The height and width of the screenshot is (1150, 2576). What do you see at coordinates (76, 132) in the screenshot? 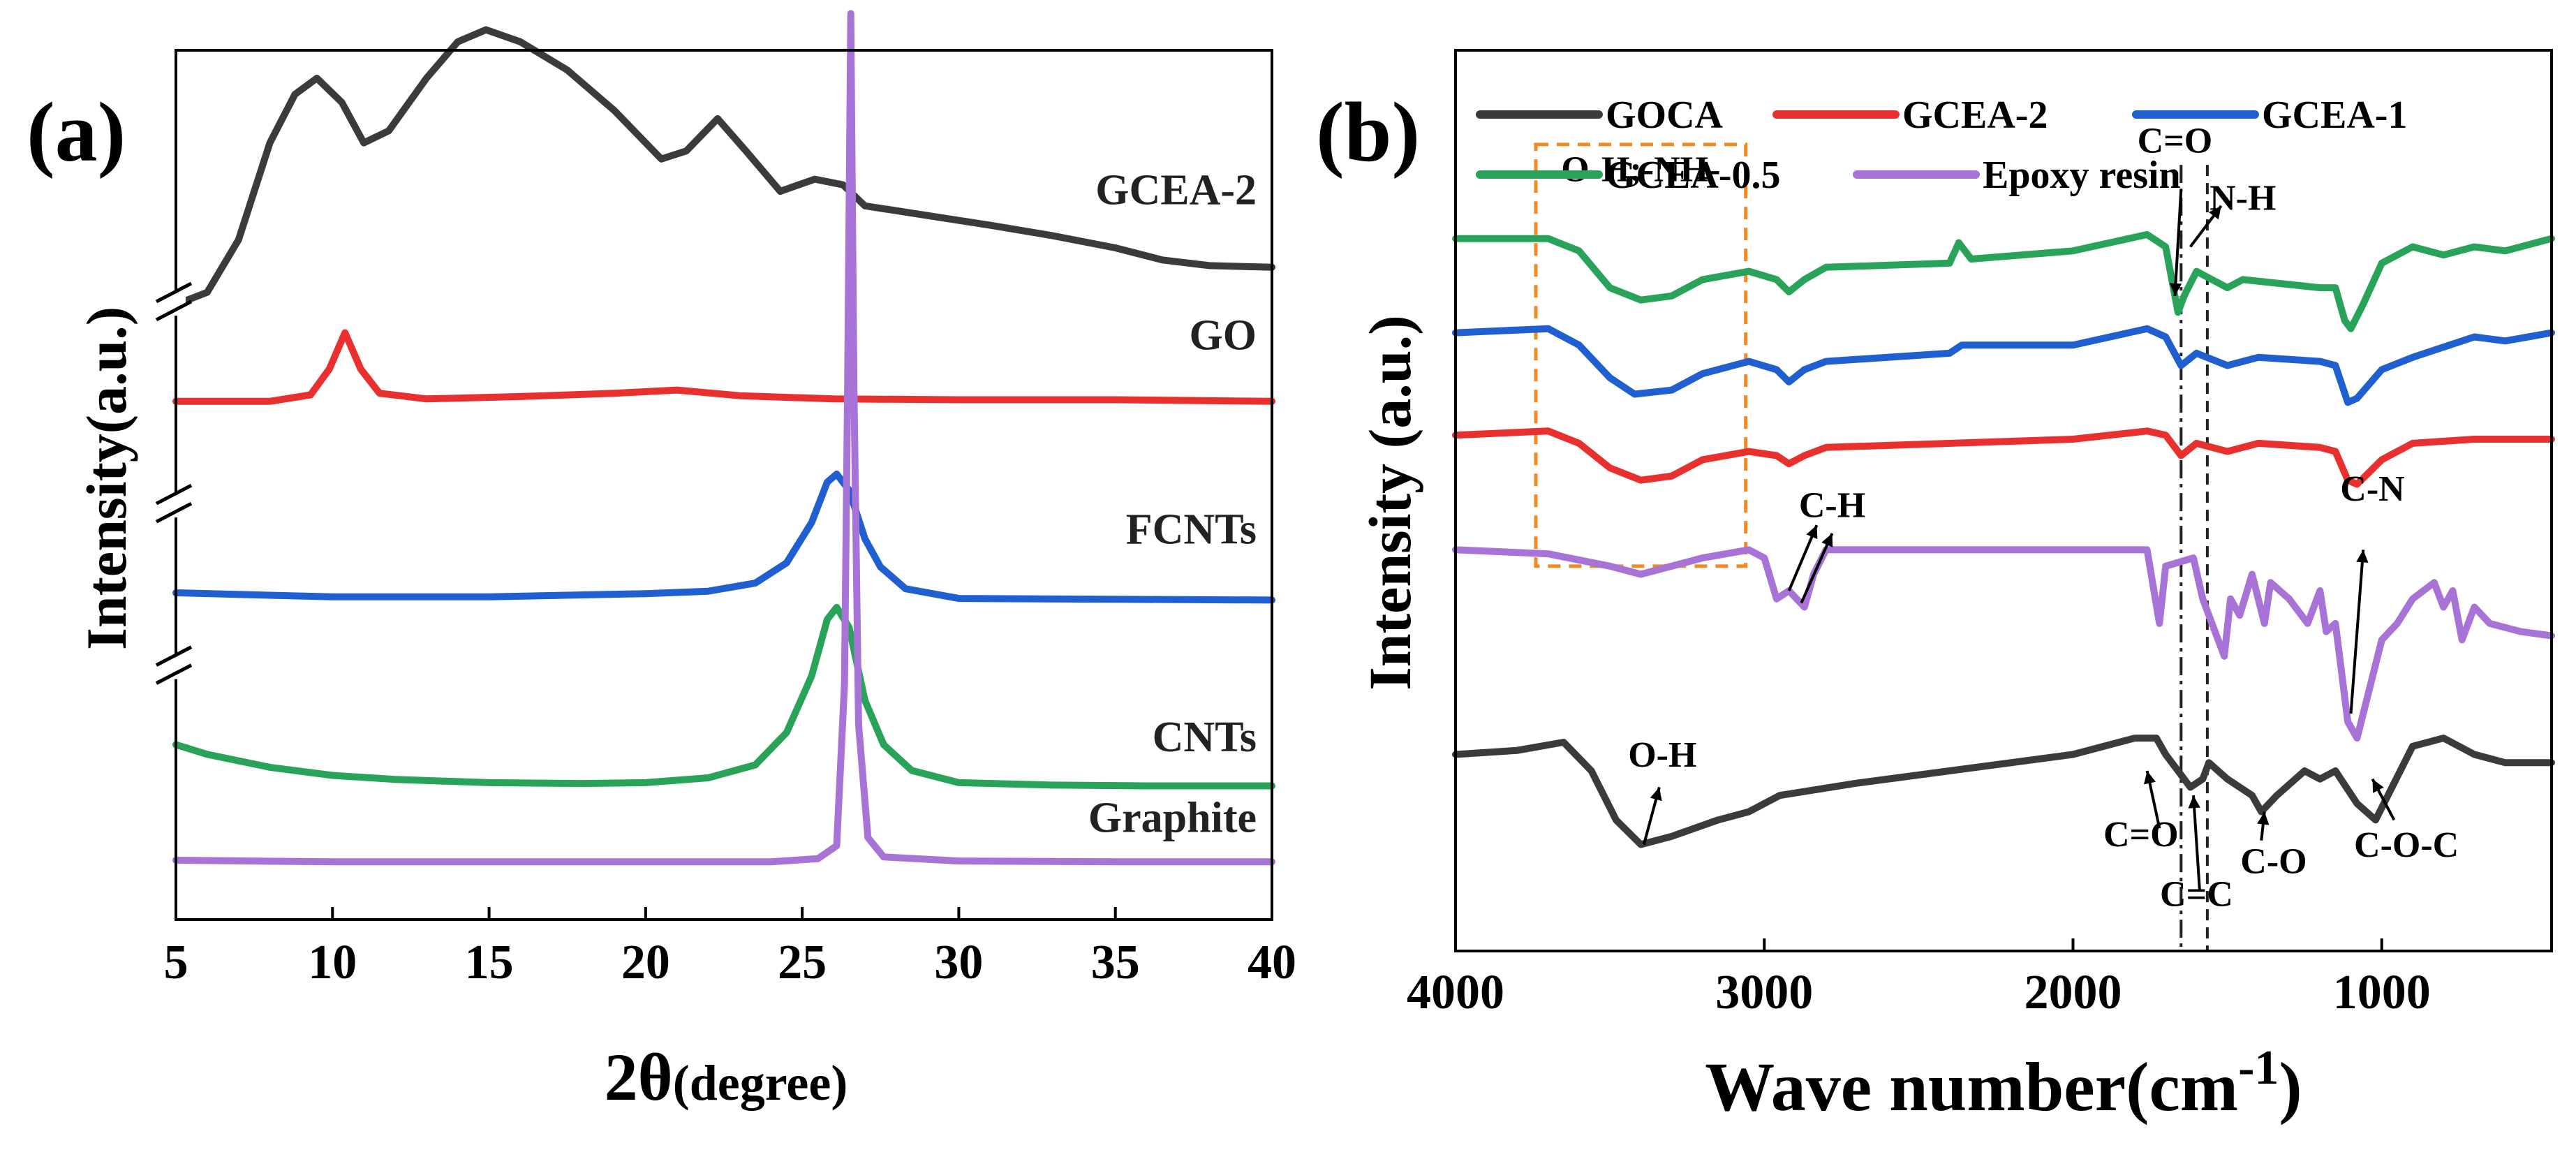
I see `panel-a-label: (a)` at bounding box center [76, 132].